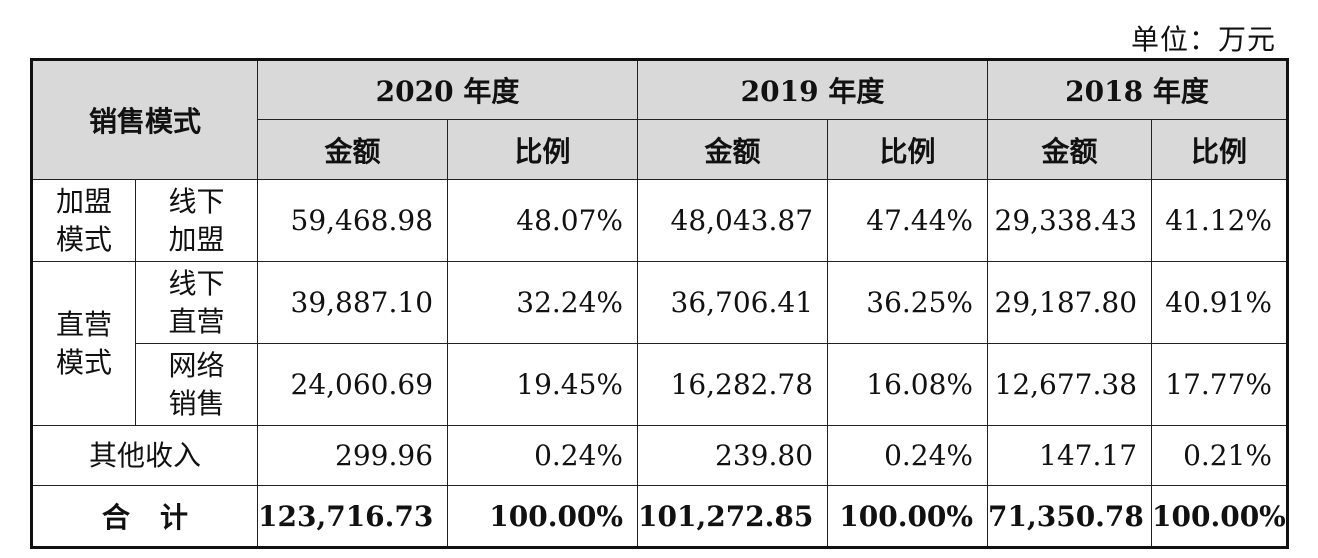 The width and height of the screenshot is (1318, 558). What do you see at coordinates (144, 119) in the screenshot?
I see `mode-header: 销售模式` at bounding box center [144, 119].